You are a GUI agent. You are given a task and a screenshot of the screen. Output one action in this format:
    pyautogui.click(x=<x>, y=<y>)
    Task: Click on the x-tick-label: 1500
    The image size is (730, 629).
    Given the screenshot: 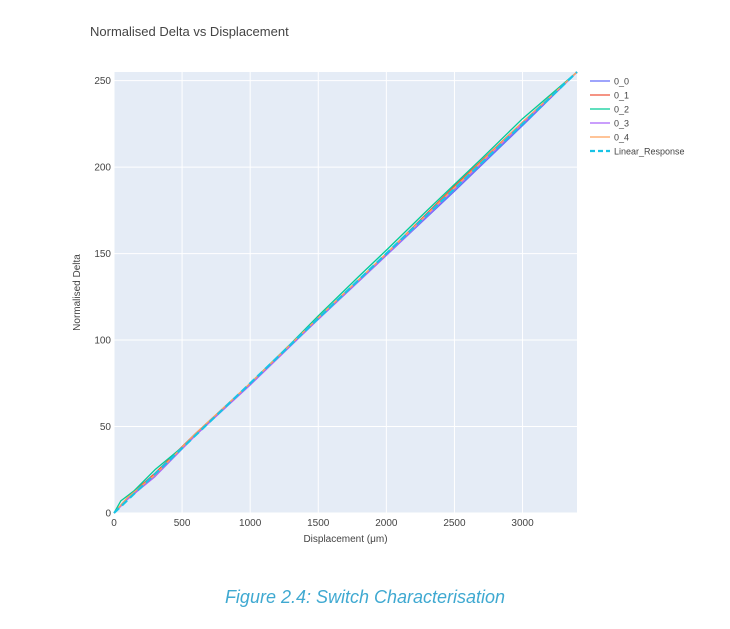 What is the action you would take?
    pyautogui.click(x=318, y=523)
    